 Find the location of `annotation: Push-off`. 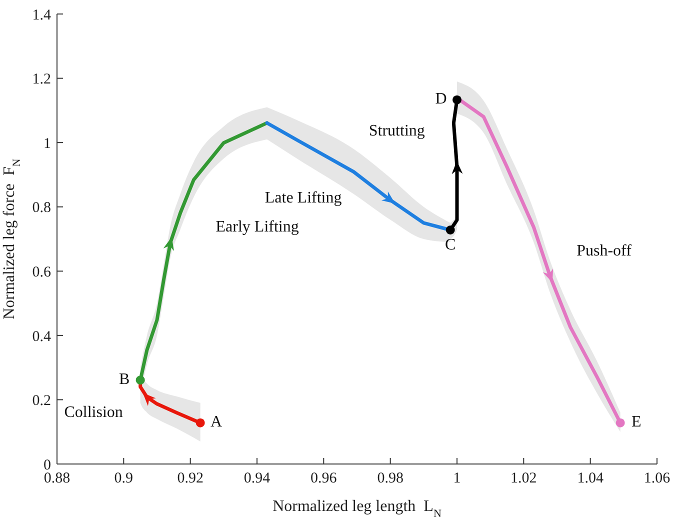

annotation: Push-off is located at coordinates (604, 251).